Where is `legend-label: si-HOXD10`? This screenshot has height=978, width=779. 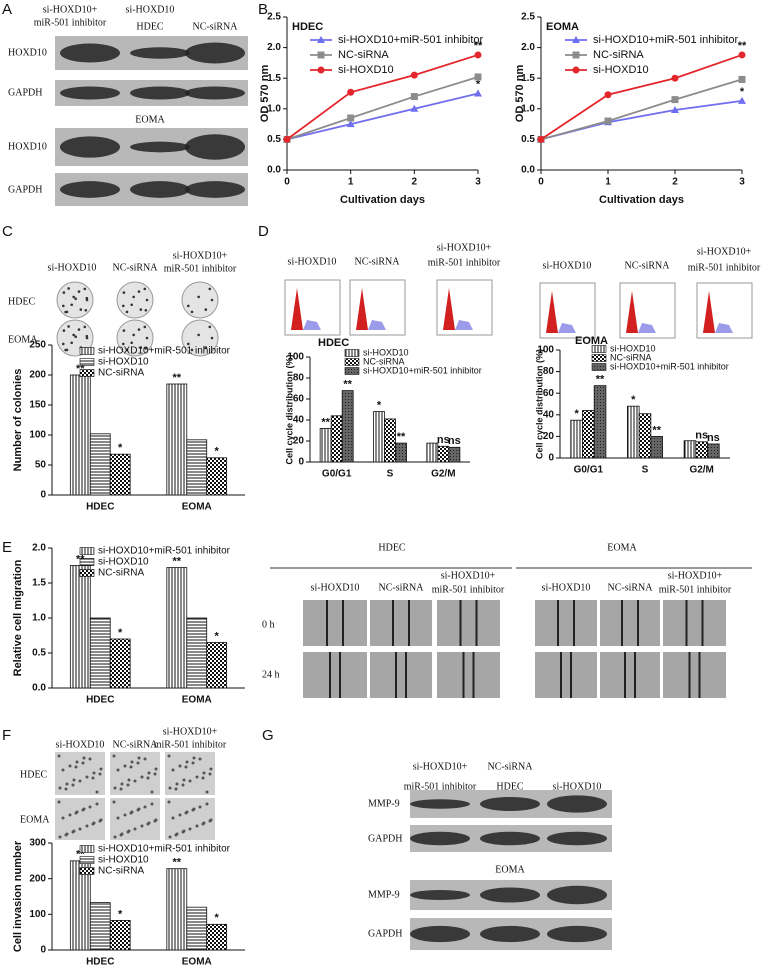 legend-label: si-HOXD10 is located at coordinates (621, 70).